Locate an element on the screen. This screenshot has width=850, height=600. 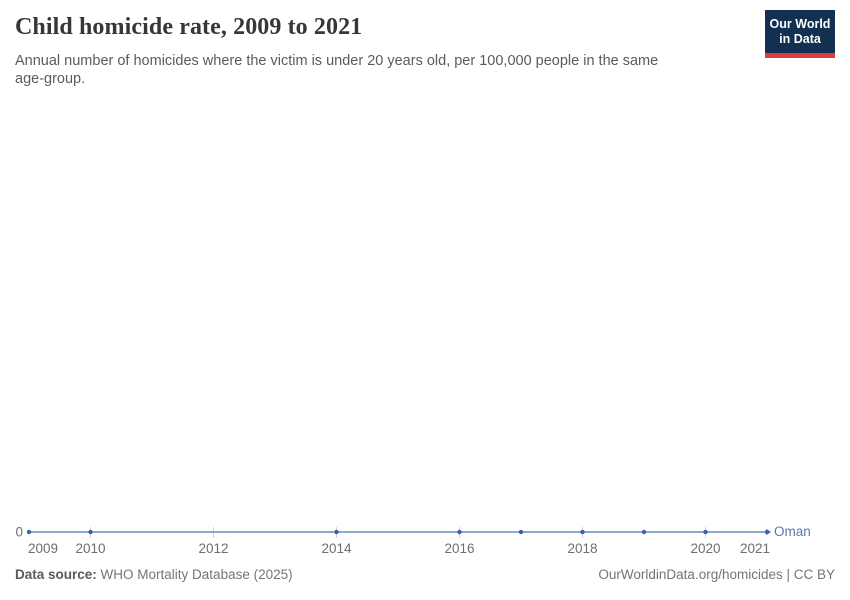
chart-plot: 0 2009 2010 2012 2014 2016 2018 2020 2021 Oman is located at coordinates (425, 536).